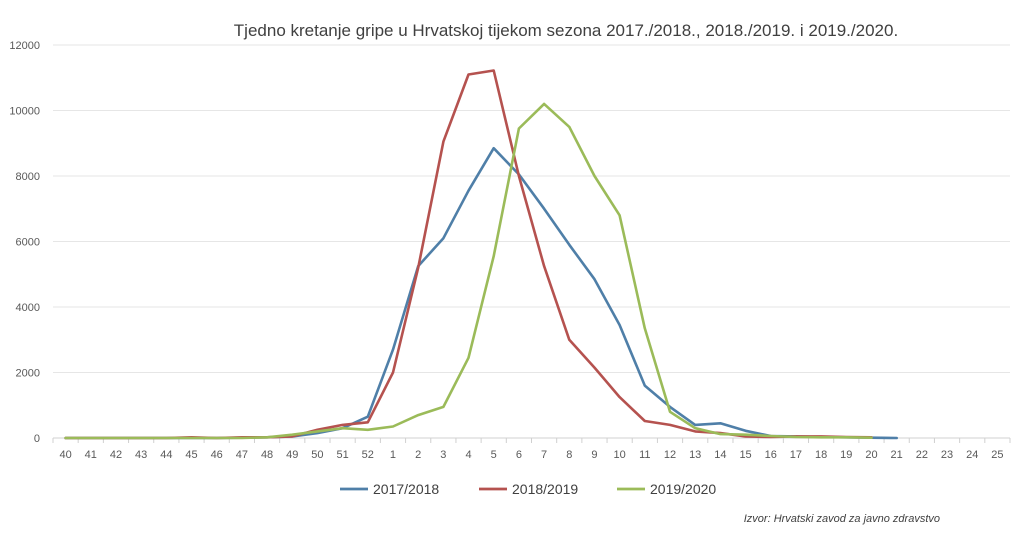  What do you see at coordinates (28, 177) in the screenshot?
I see `y-tick-label: 8000` at bounding box center [28, 177].